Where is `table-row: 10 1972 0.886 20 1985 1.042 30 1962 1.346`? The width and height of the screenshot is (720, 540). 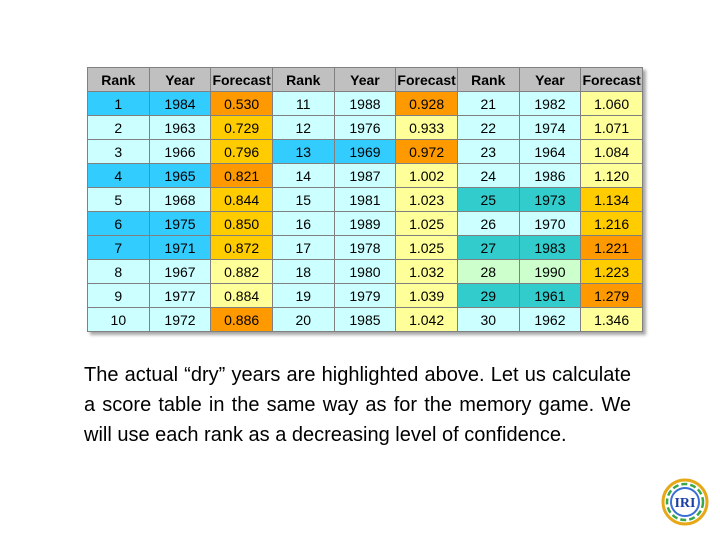
table-row: 10 1972 0.886 20 1985 1.042 30 1962 1.346 is located at coordinates (365, 319).